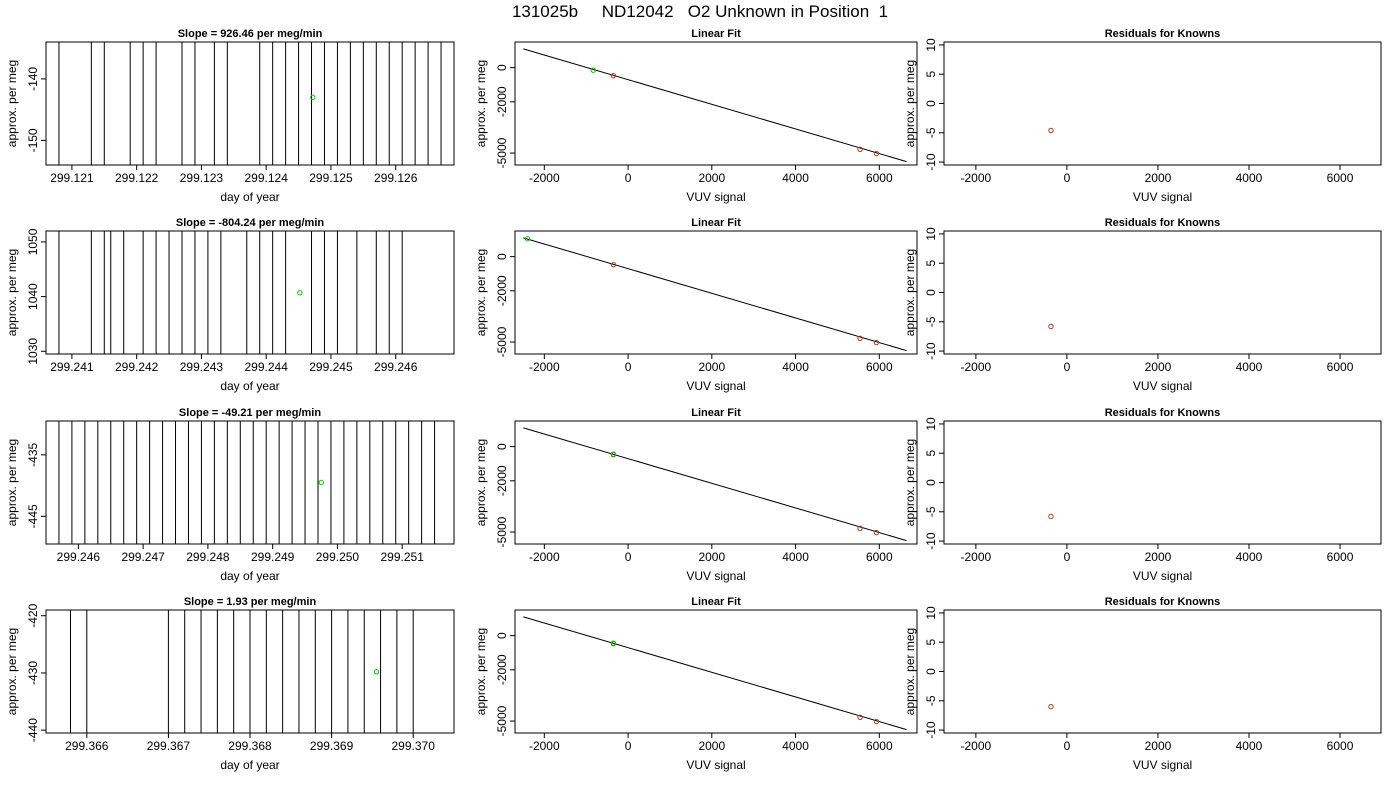 This screenshot has width=1400, height=800. What do you see at coordinates (502, 152) in the screenshot?
I see `y-tick-label: -5000` at bounding box center [502, 152].